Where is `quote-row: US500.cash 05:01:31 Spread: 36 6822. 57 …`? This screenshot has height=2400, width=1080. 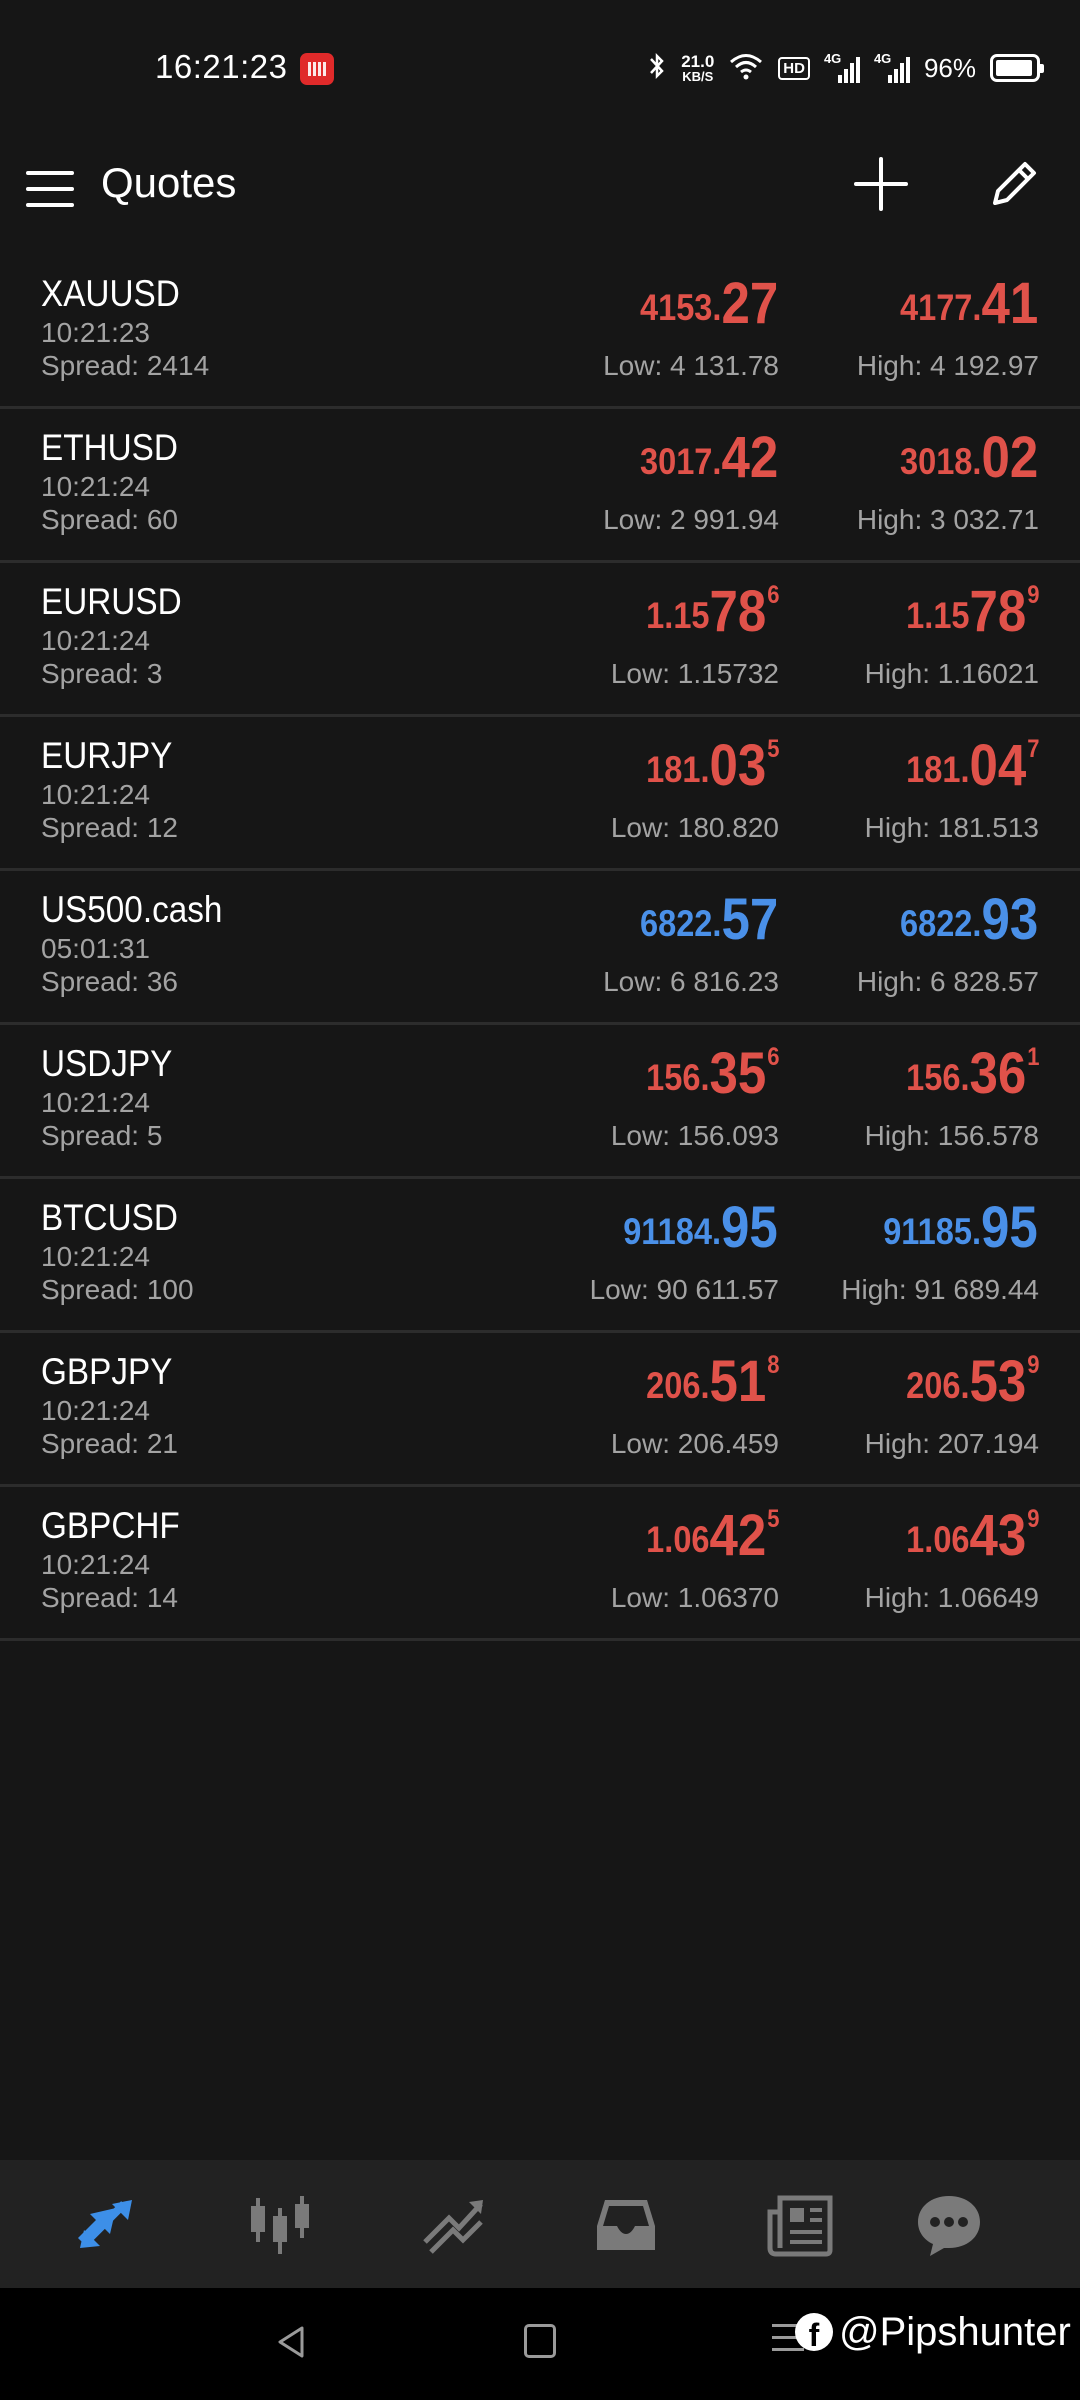
quote-row: US500.cash 05:01:31 Spread: 36 6822. 57 … is located at coordinates (540, 948).